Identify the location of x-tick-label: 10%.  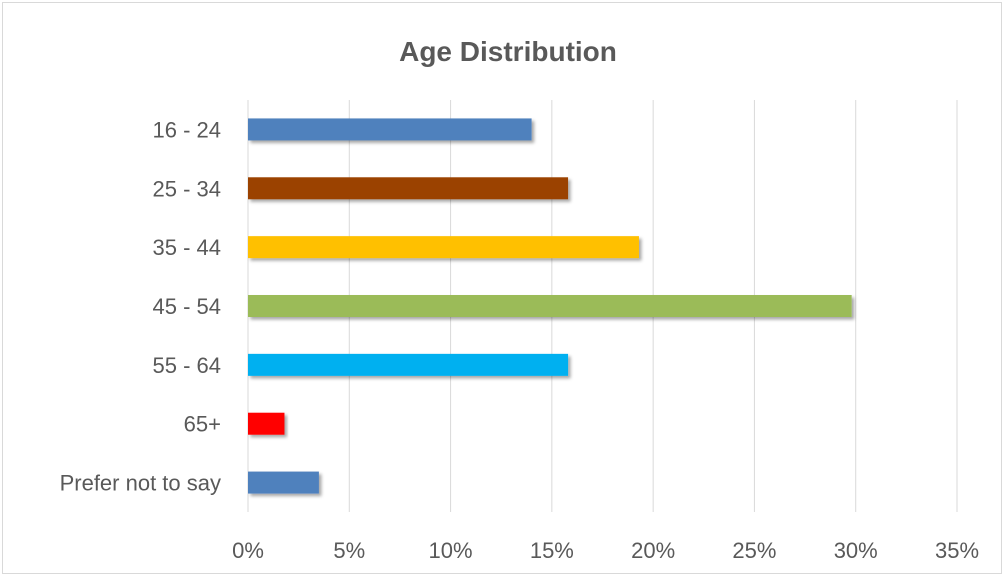
(451, 550).